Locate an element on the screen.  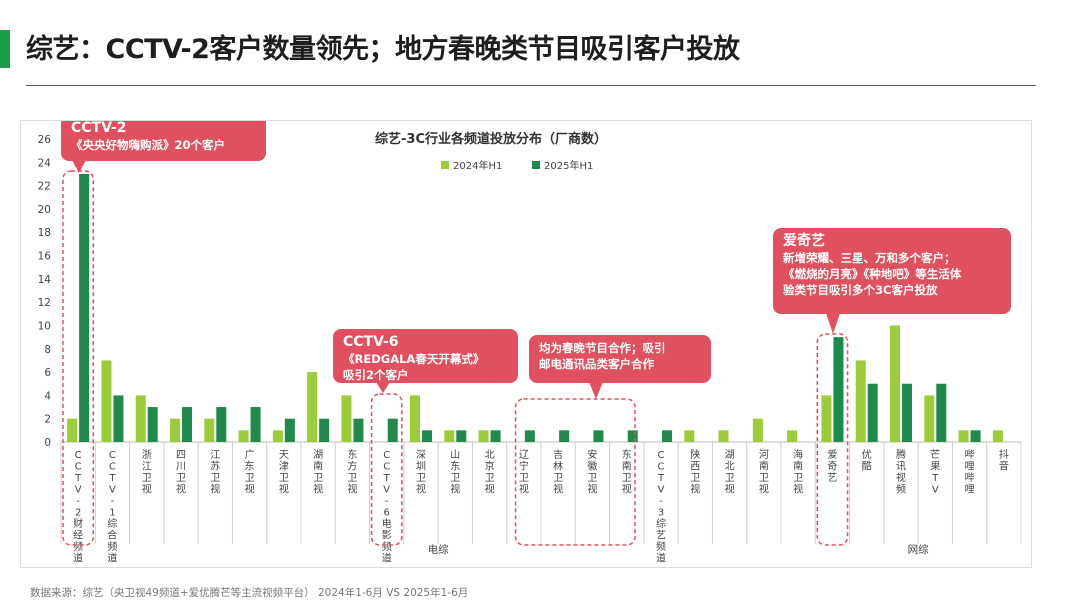
x-tick-label-char: 宁 is located at coordinates (524, 466).